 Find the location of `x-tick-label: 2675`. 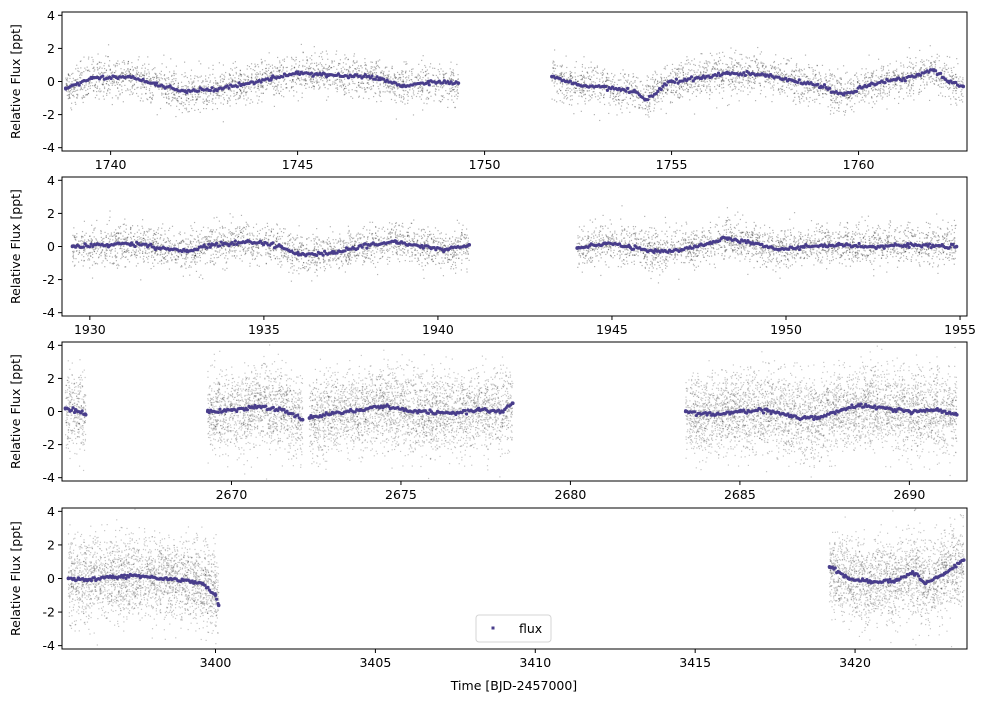

x-tick-label: 2675 is located at coordinates (401, 494).